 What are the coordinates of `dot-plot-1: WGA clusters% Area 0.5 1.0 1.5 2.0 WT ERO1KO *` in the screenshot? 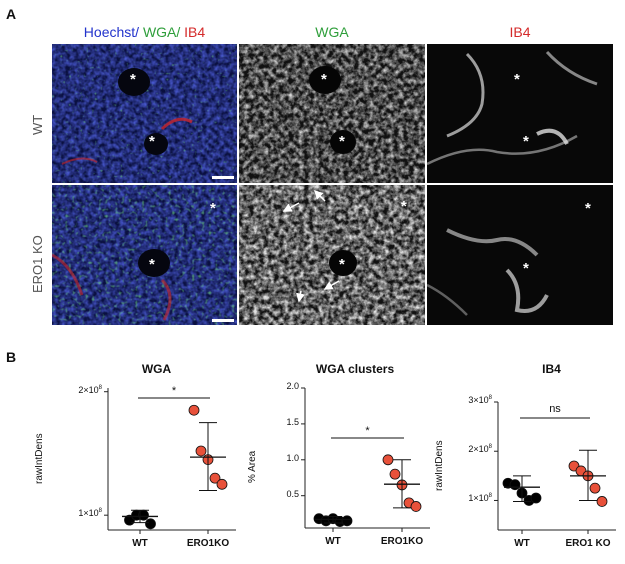 It's located at (327, 460).